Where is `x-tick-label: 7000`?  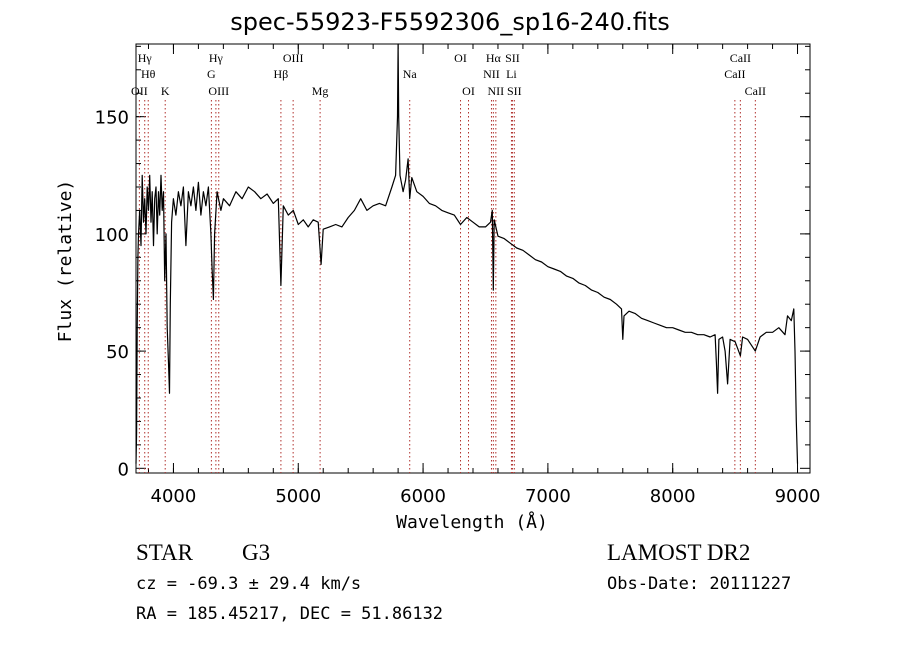 x-tick-label: 7000 is located at coordinates (548, 496).